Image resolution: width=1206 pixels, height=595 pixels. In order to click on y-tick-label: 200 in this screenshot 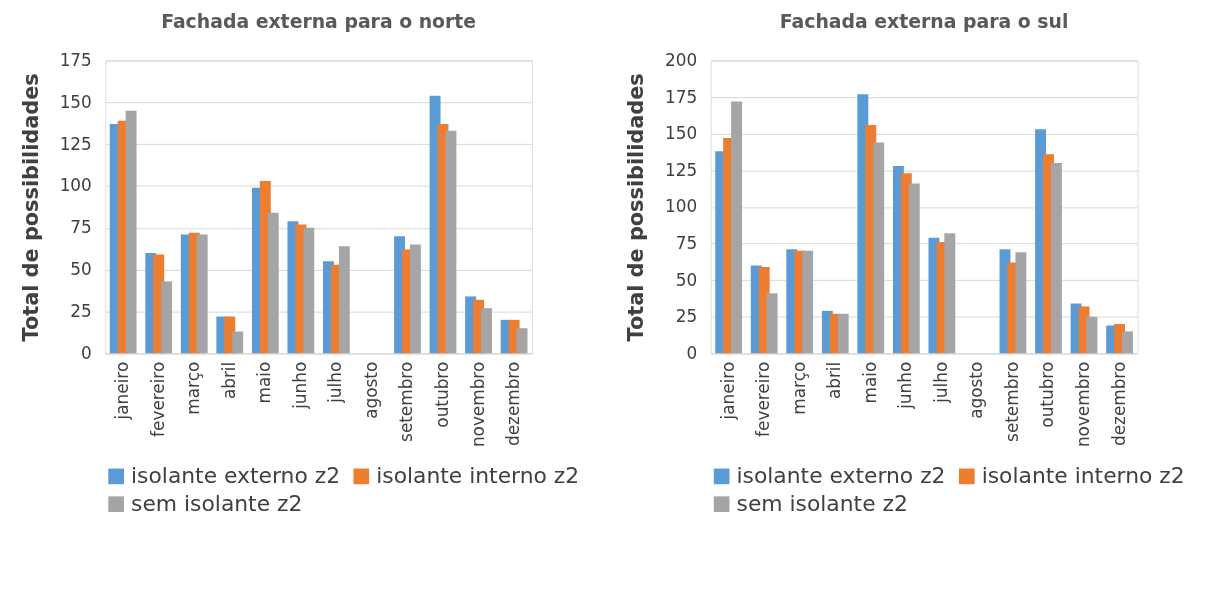, I will do `click(681, 59)`.